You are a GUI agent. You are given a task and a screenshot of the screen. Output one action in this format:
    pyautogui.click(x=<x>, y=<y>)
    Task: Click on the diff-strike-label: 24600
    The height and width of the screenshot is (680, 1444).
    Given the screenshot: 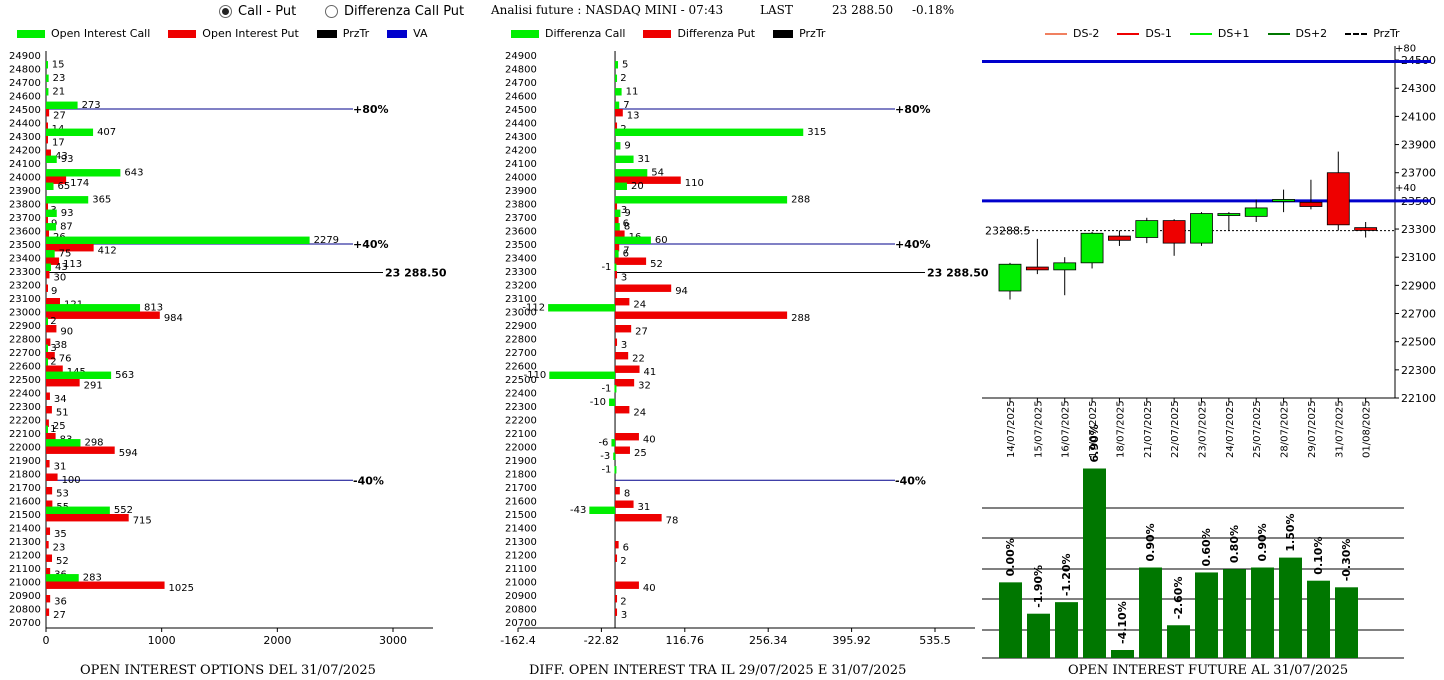 What is the action you would take?
    pyautogui.click(x=521, y=97)
    